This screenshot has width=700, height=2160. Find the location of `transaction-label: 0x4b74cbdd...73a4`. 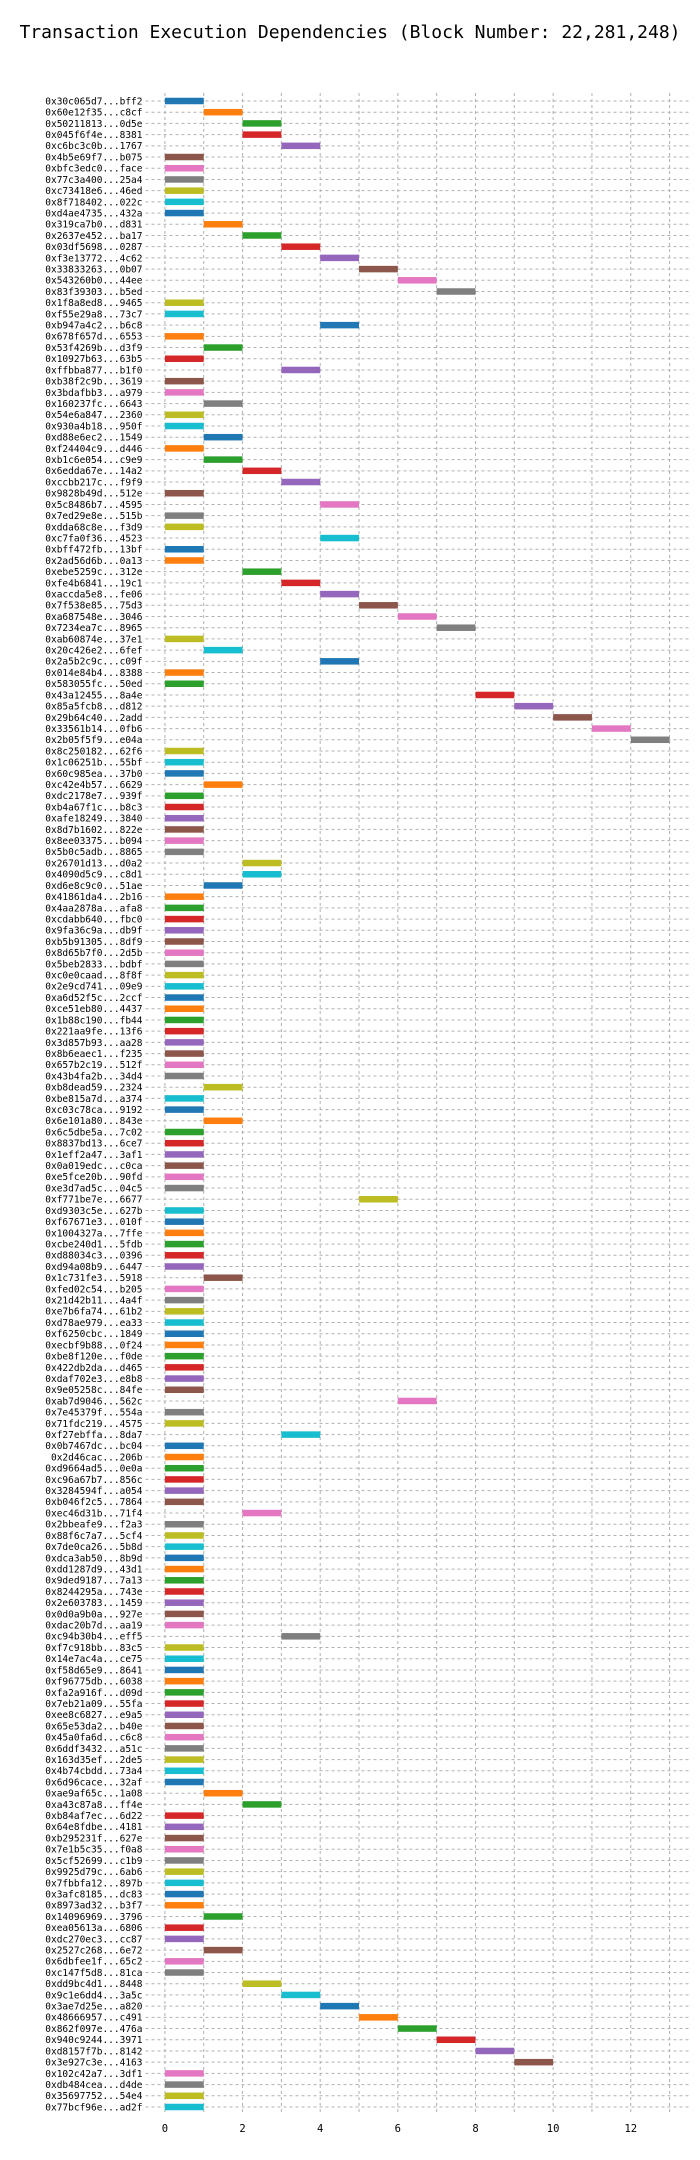

transaction-label: 0x4b74cbdd...73a4 is located at coordinates (94, 1771).